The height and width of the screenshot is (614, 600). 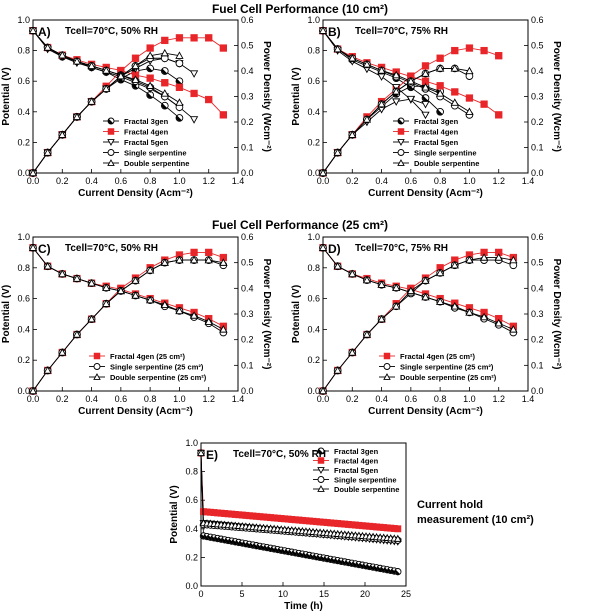 I want to click on condition-label: Tcell=70°C, 50% RH, so click(x=111, y=31).